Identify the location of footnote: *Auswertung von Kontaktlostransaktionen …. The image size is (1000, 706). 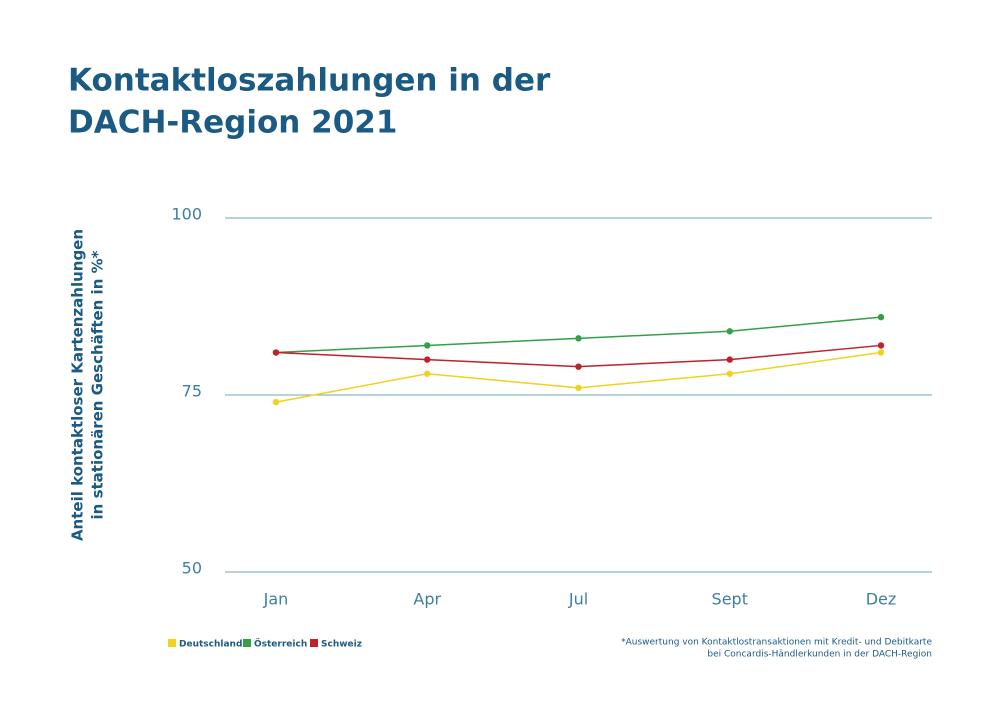
(776, 643).